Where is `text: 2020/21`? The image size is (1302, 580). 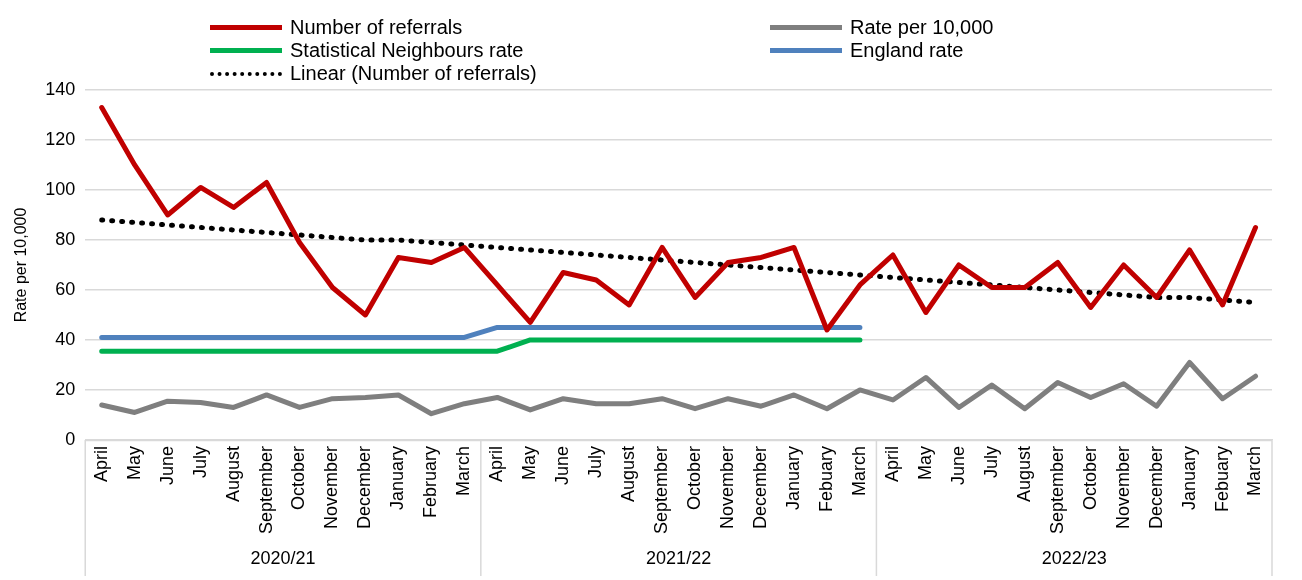
text: 2020/21 is located at coordinates (283, 557).